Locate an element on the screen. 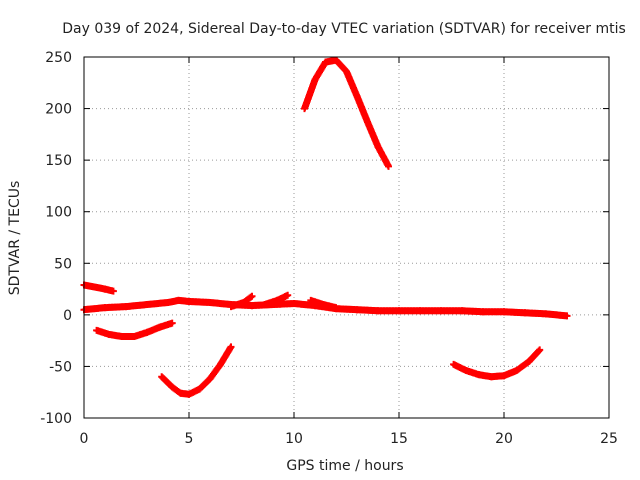  series-arc-dip-19h is located at coordinates (497, 363).